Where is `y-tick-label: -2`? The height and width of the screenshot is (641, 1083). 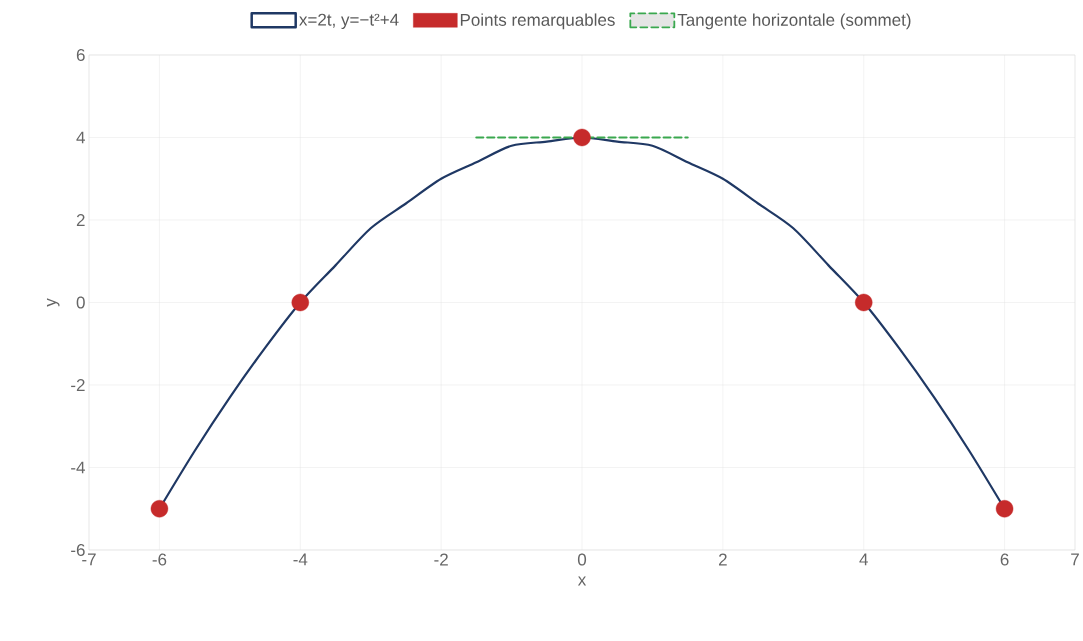 y-tick-label: -2 is located at coordinates (78, 385).